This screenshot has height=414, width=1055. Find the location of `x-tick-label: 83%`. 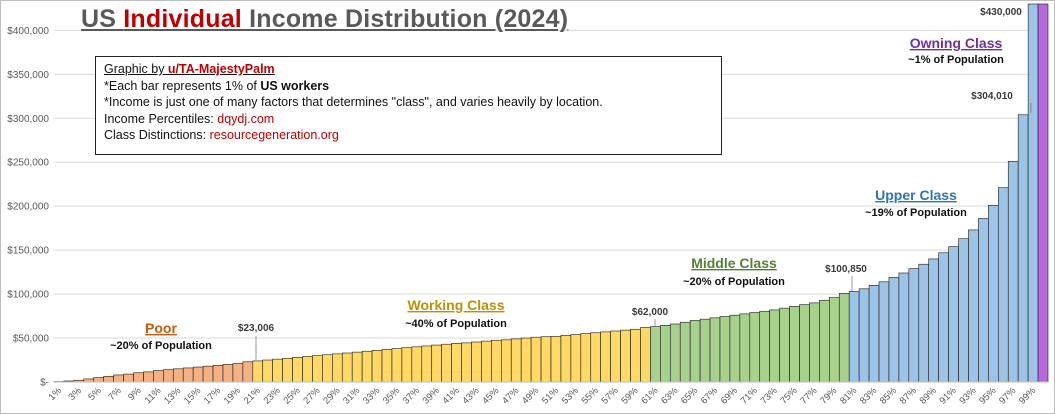

x-tick-label: 83% is located at coordinates (869, 396).